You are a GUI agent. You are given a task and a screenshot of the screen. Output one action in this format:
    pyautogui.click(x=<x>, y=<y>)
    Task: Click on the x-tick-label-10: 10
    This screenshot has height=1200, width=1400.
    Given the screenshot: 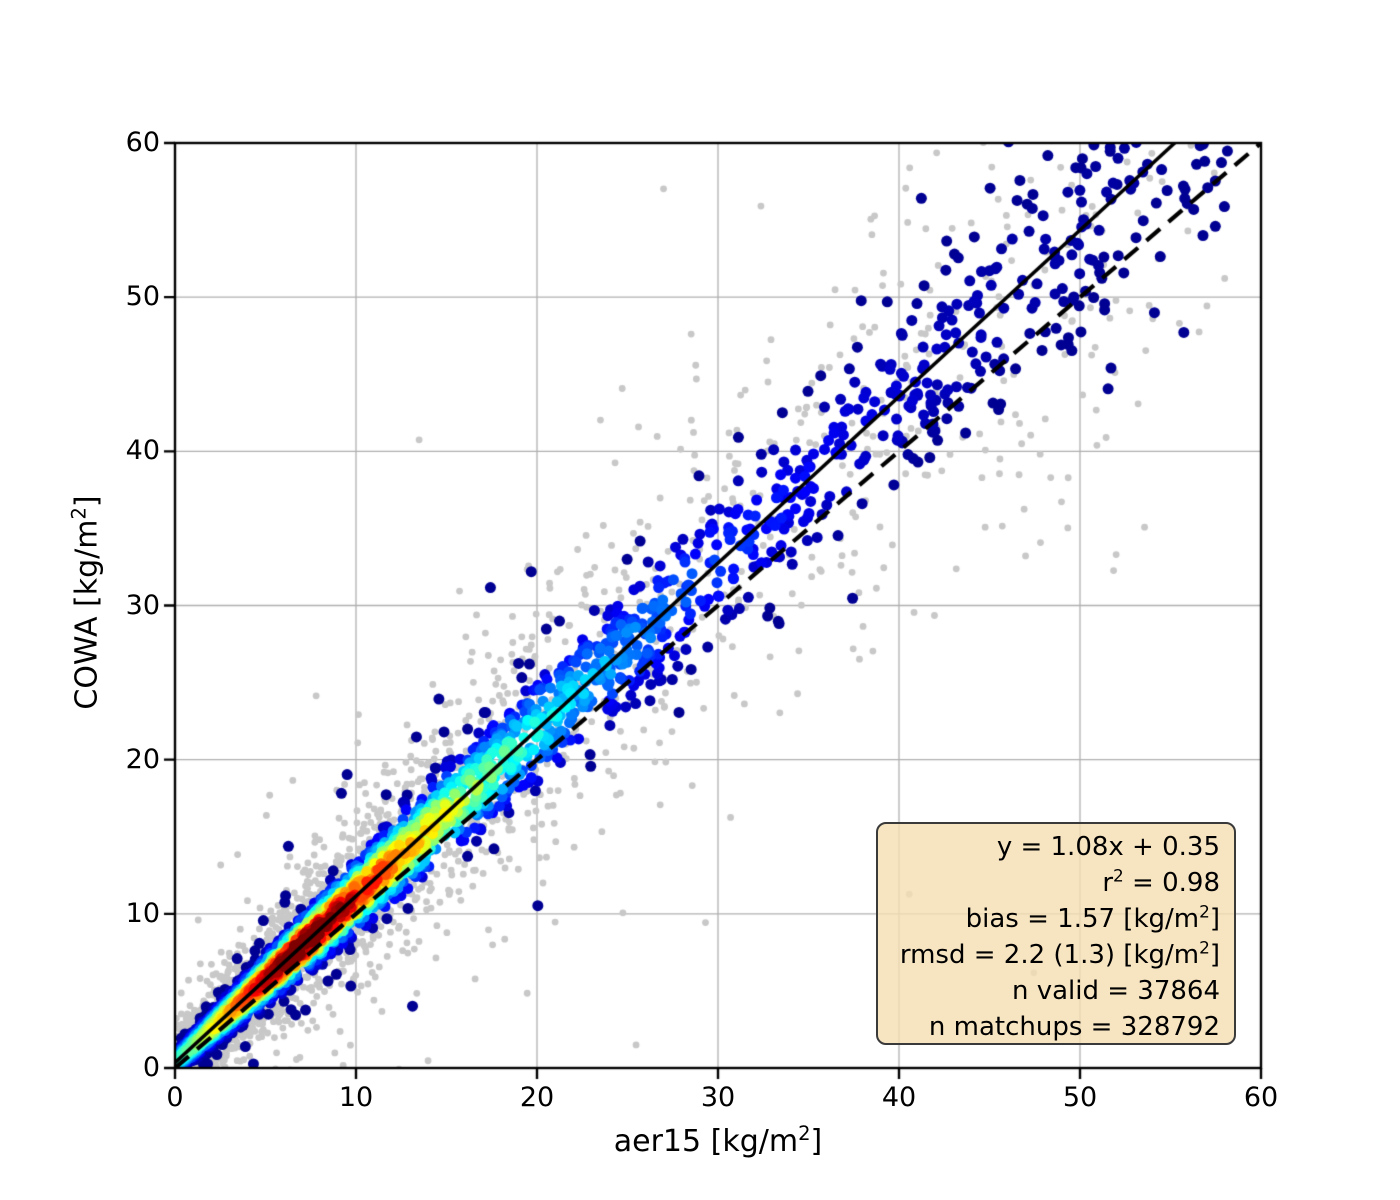 What is the action you would take?
    pyautogui.click(x=356, y=1097)
    